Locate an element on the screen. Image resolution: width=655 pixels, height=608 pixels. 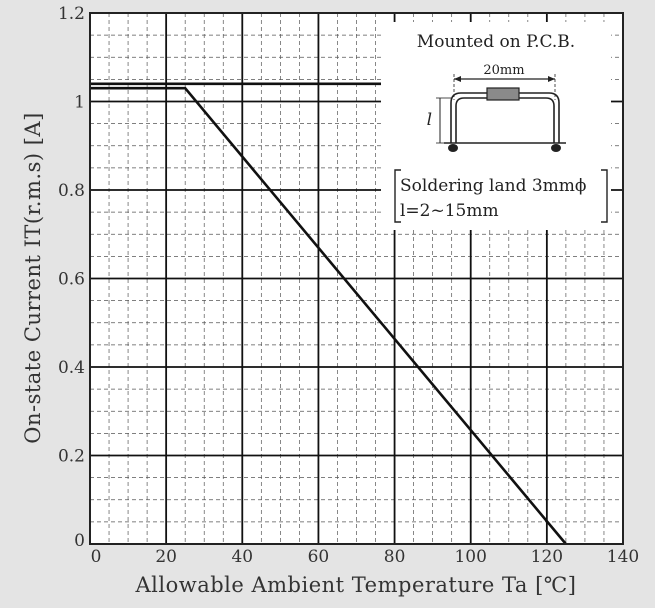
inset-box is located at coordinates (496, 126).